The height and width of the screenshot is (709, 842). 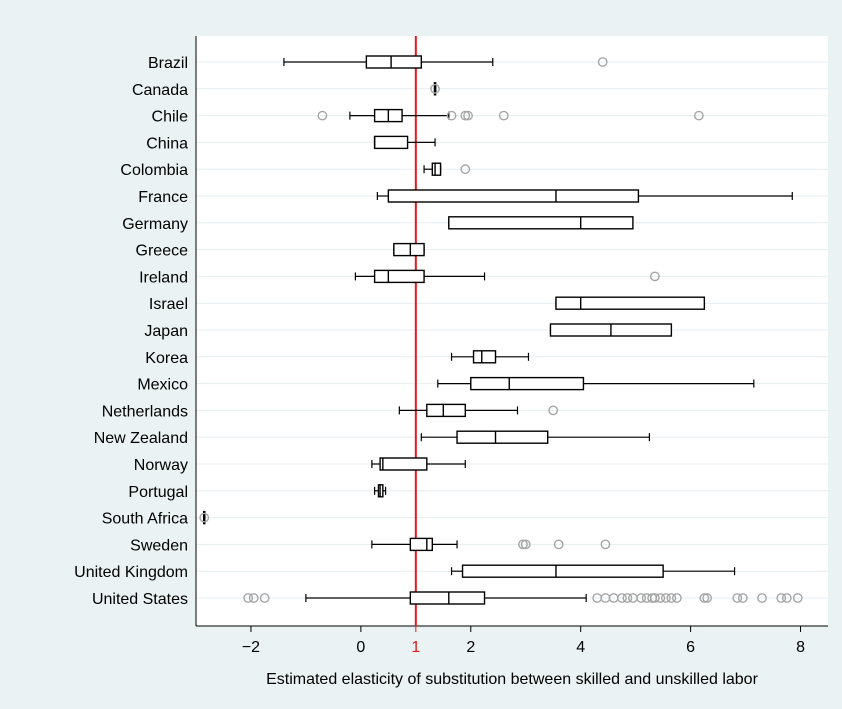 I want to click on y-category-label: France, so click(x=163, y=197).